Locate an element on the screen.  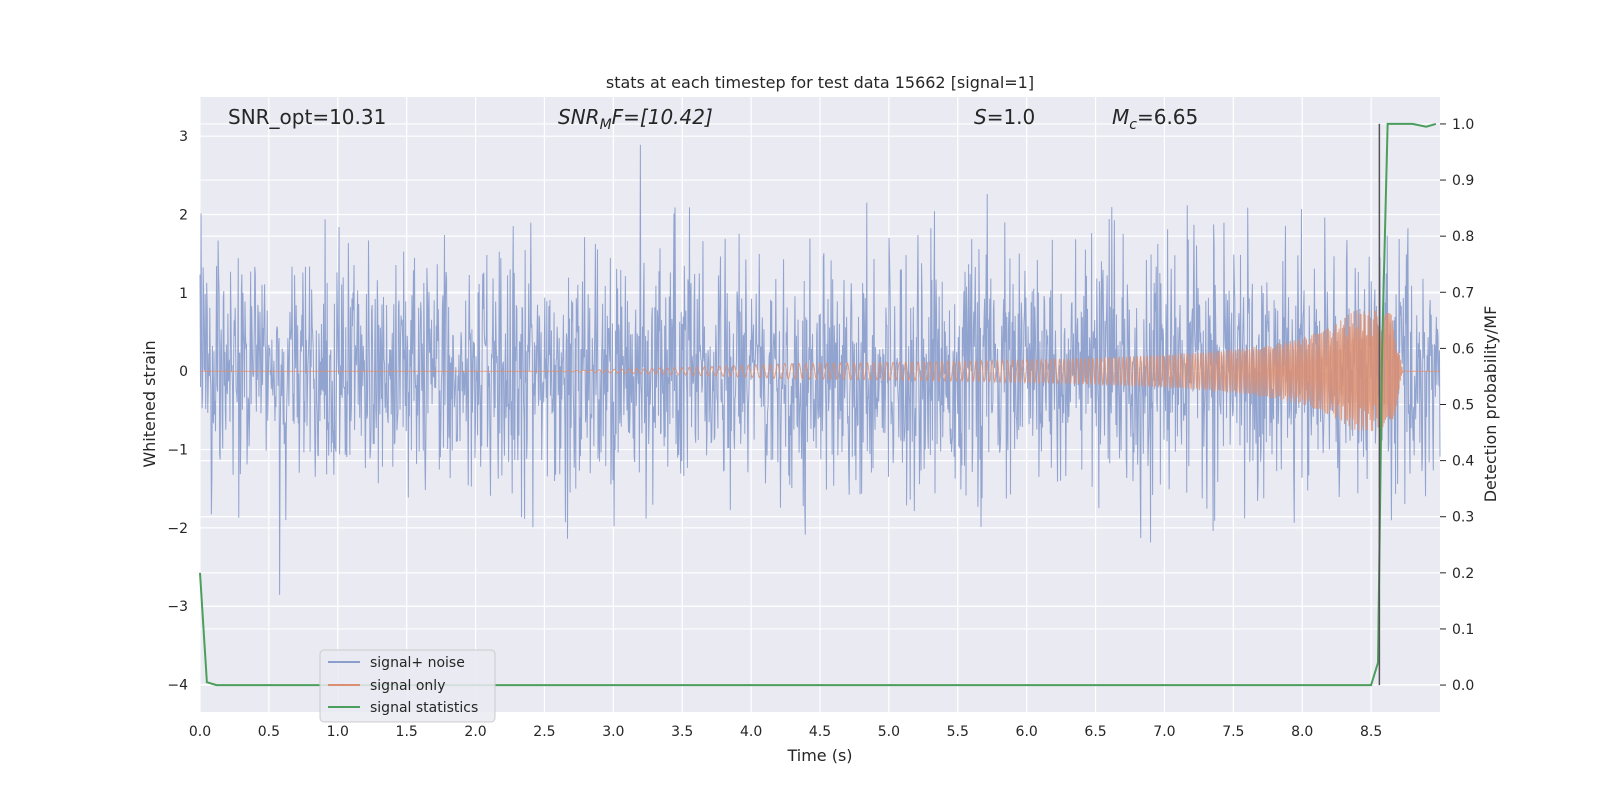
x-tick-label: 5.0 is located at coordinates (889, 732).